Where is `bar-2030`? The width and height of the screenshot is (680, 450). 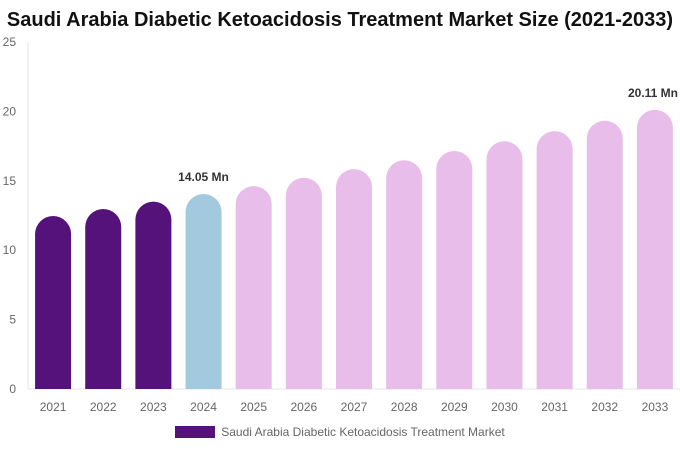
bar-2030 is located at coordinates (504, 265).